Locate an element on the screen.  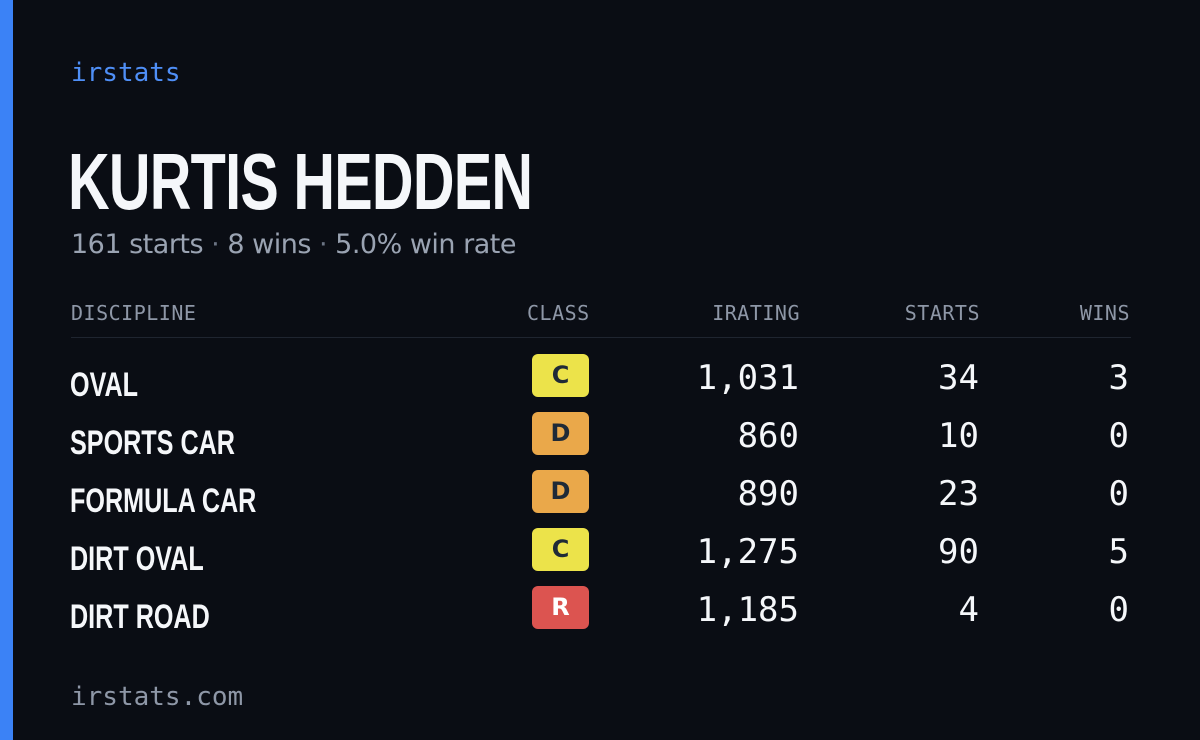
irating-value: 860 is located at coordinates (768, 436).